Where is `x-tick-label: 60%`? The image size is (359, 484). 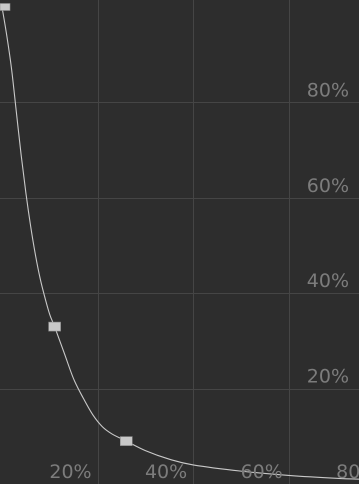
x-tick-label: 60% is located at coordinates (262, 472).